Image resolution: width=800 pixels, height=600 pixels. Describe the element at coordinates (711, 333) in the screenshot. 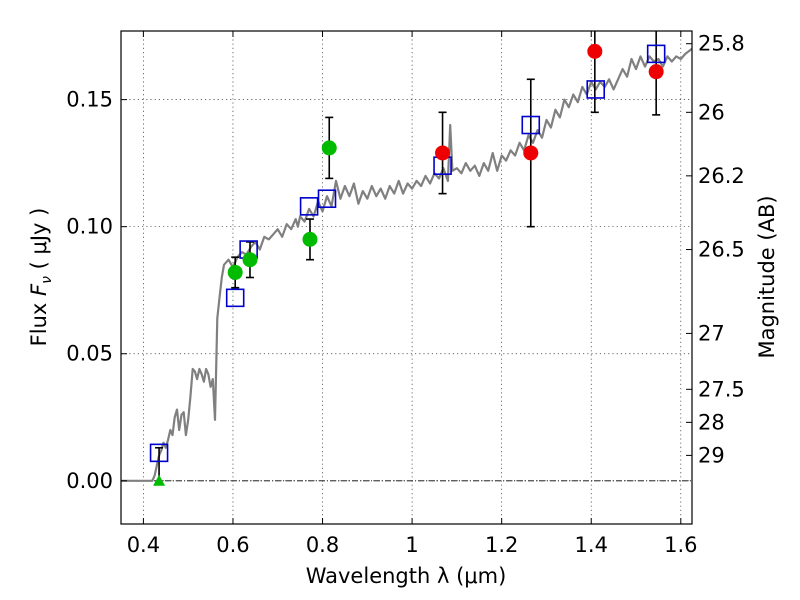

I see `right-tick-label: 27` at that location.